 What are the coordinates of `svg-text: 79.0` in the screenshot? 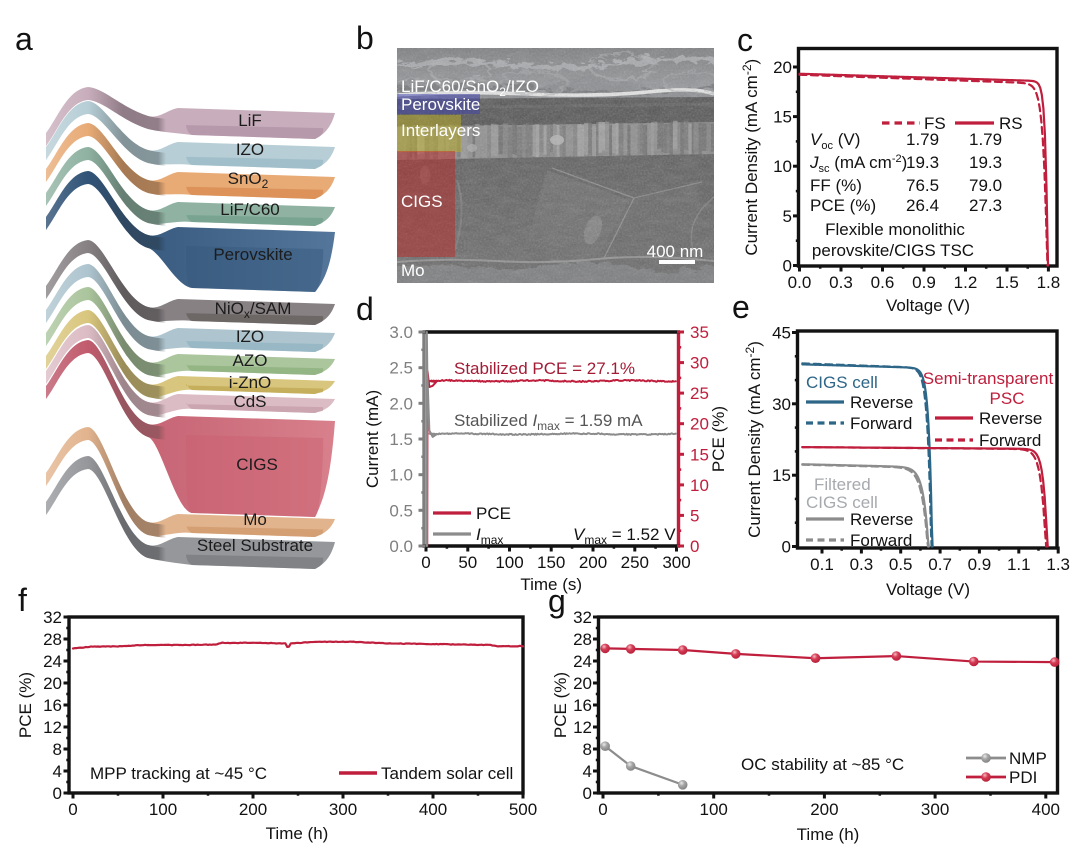 It's located at (985, 185).